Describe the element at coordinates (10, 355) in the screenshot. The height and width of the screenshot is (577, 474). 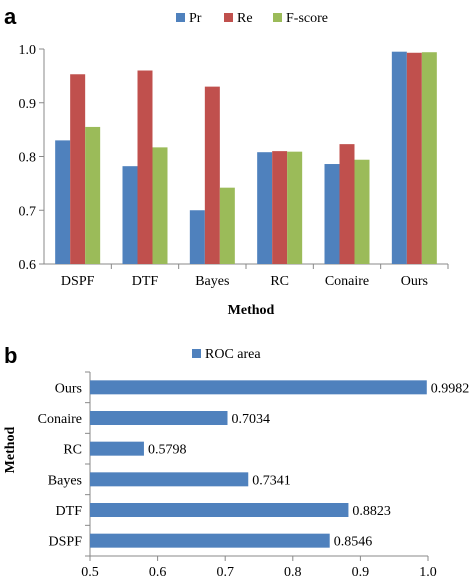
I see `panel-b-label: b` at that location.